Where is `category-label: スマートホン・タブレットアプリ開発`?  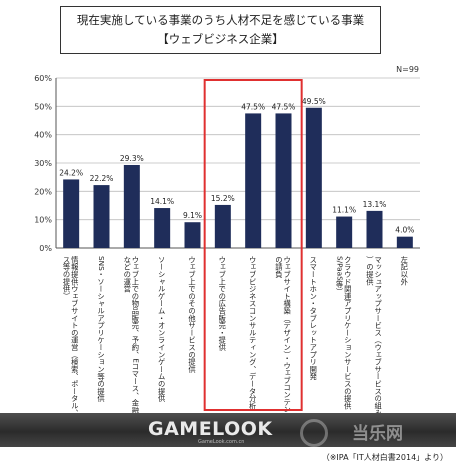 category-label: スマートホン・タブレットアプリ開発 is located at coordinates (313, 318).